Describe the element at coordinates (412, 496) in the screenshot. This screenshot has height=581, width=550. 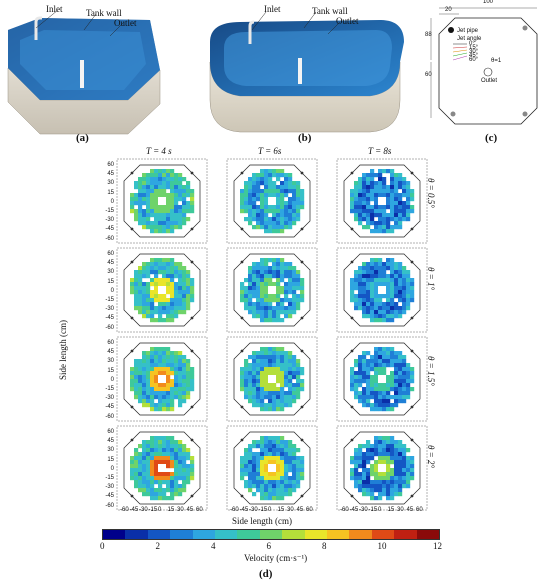
I see `corner-inlet-marker` at that location.